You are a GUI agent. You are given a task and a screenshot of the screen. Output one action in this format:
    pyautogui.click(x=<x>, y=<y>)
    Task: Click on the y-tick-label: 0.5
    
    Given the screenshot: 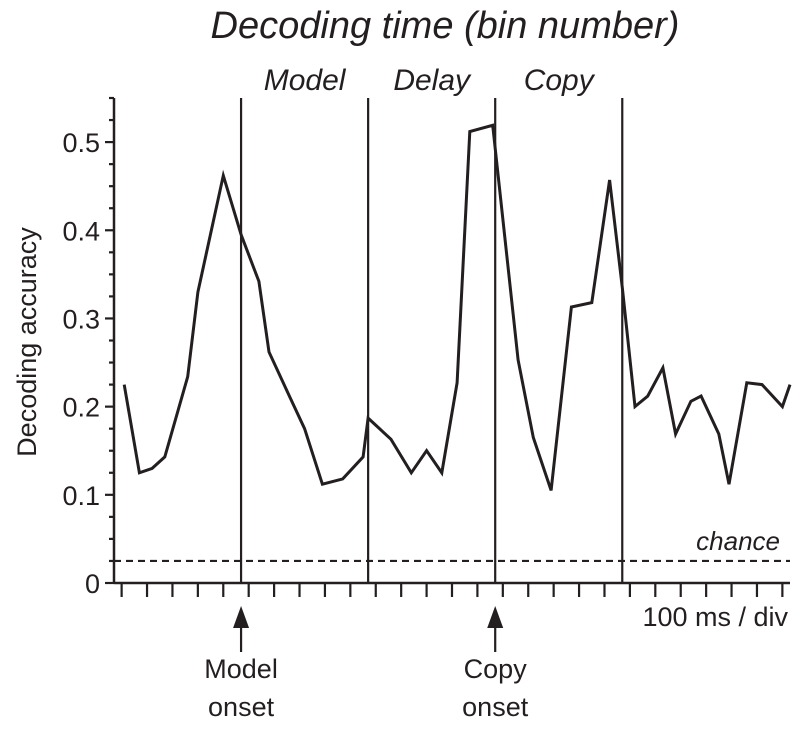 What is the action you would take?
    pyautogui.click(x=81, y=143)
    